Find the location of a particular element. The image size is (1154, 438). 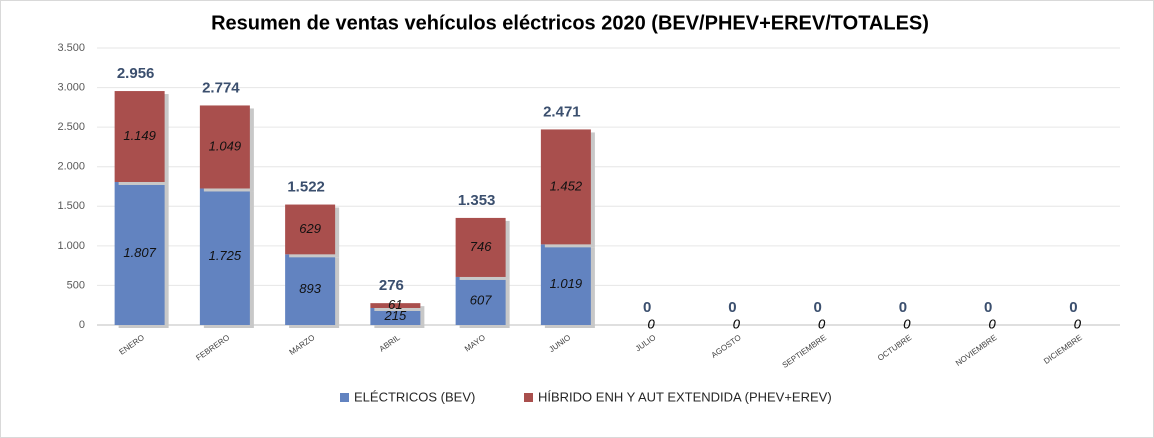

y-tick-label: 3.500 is located at coordinates (71, 48).